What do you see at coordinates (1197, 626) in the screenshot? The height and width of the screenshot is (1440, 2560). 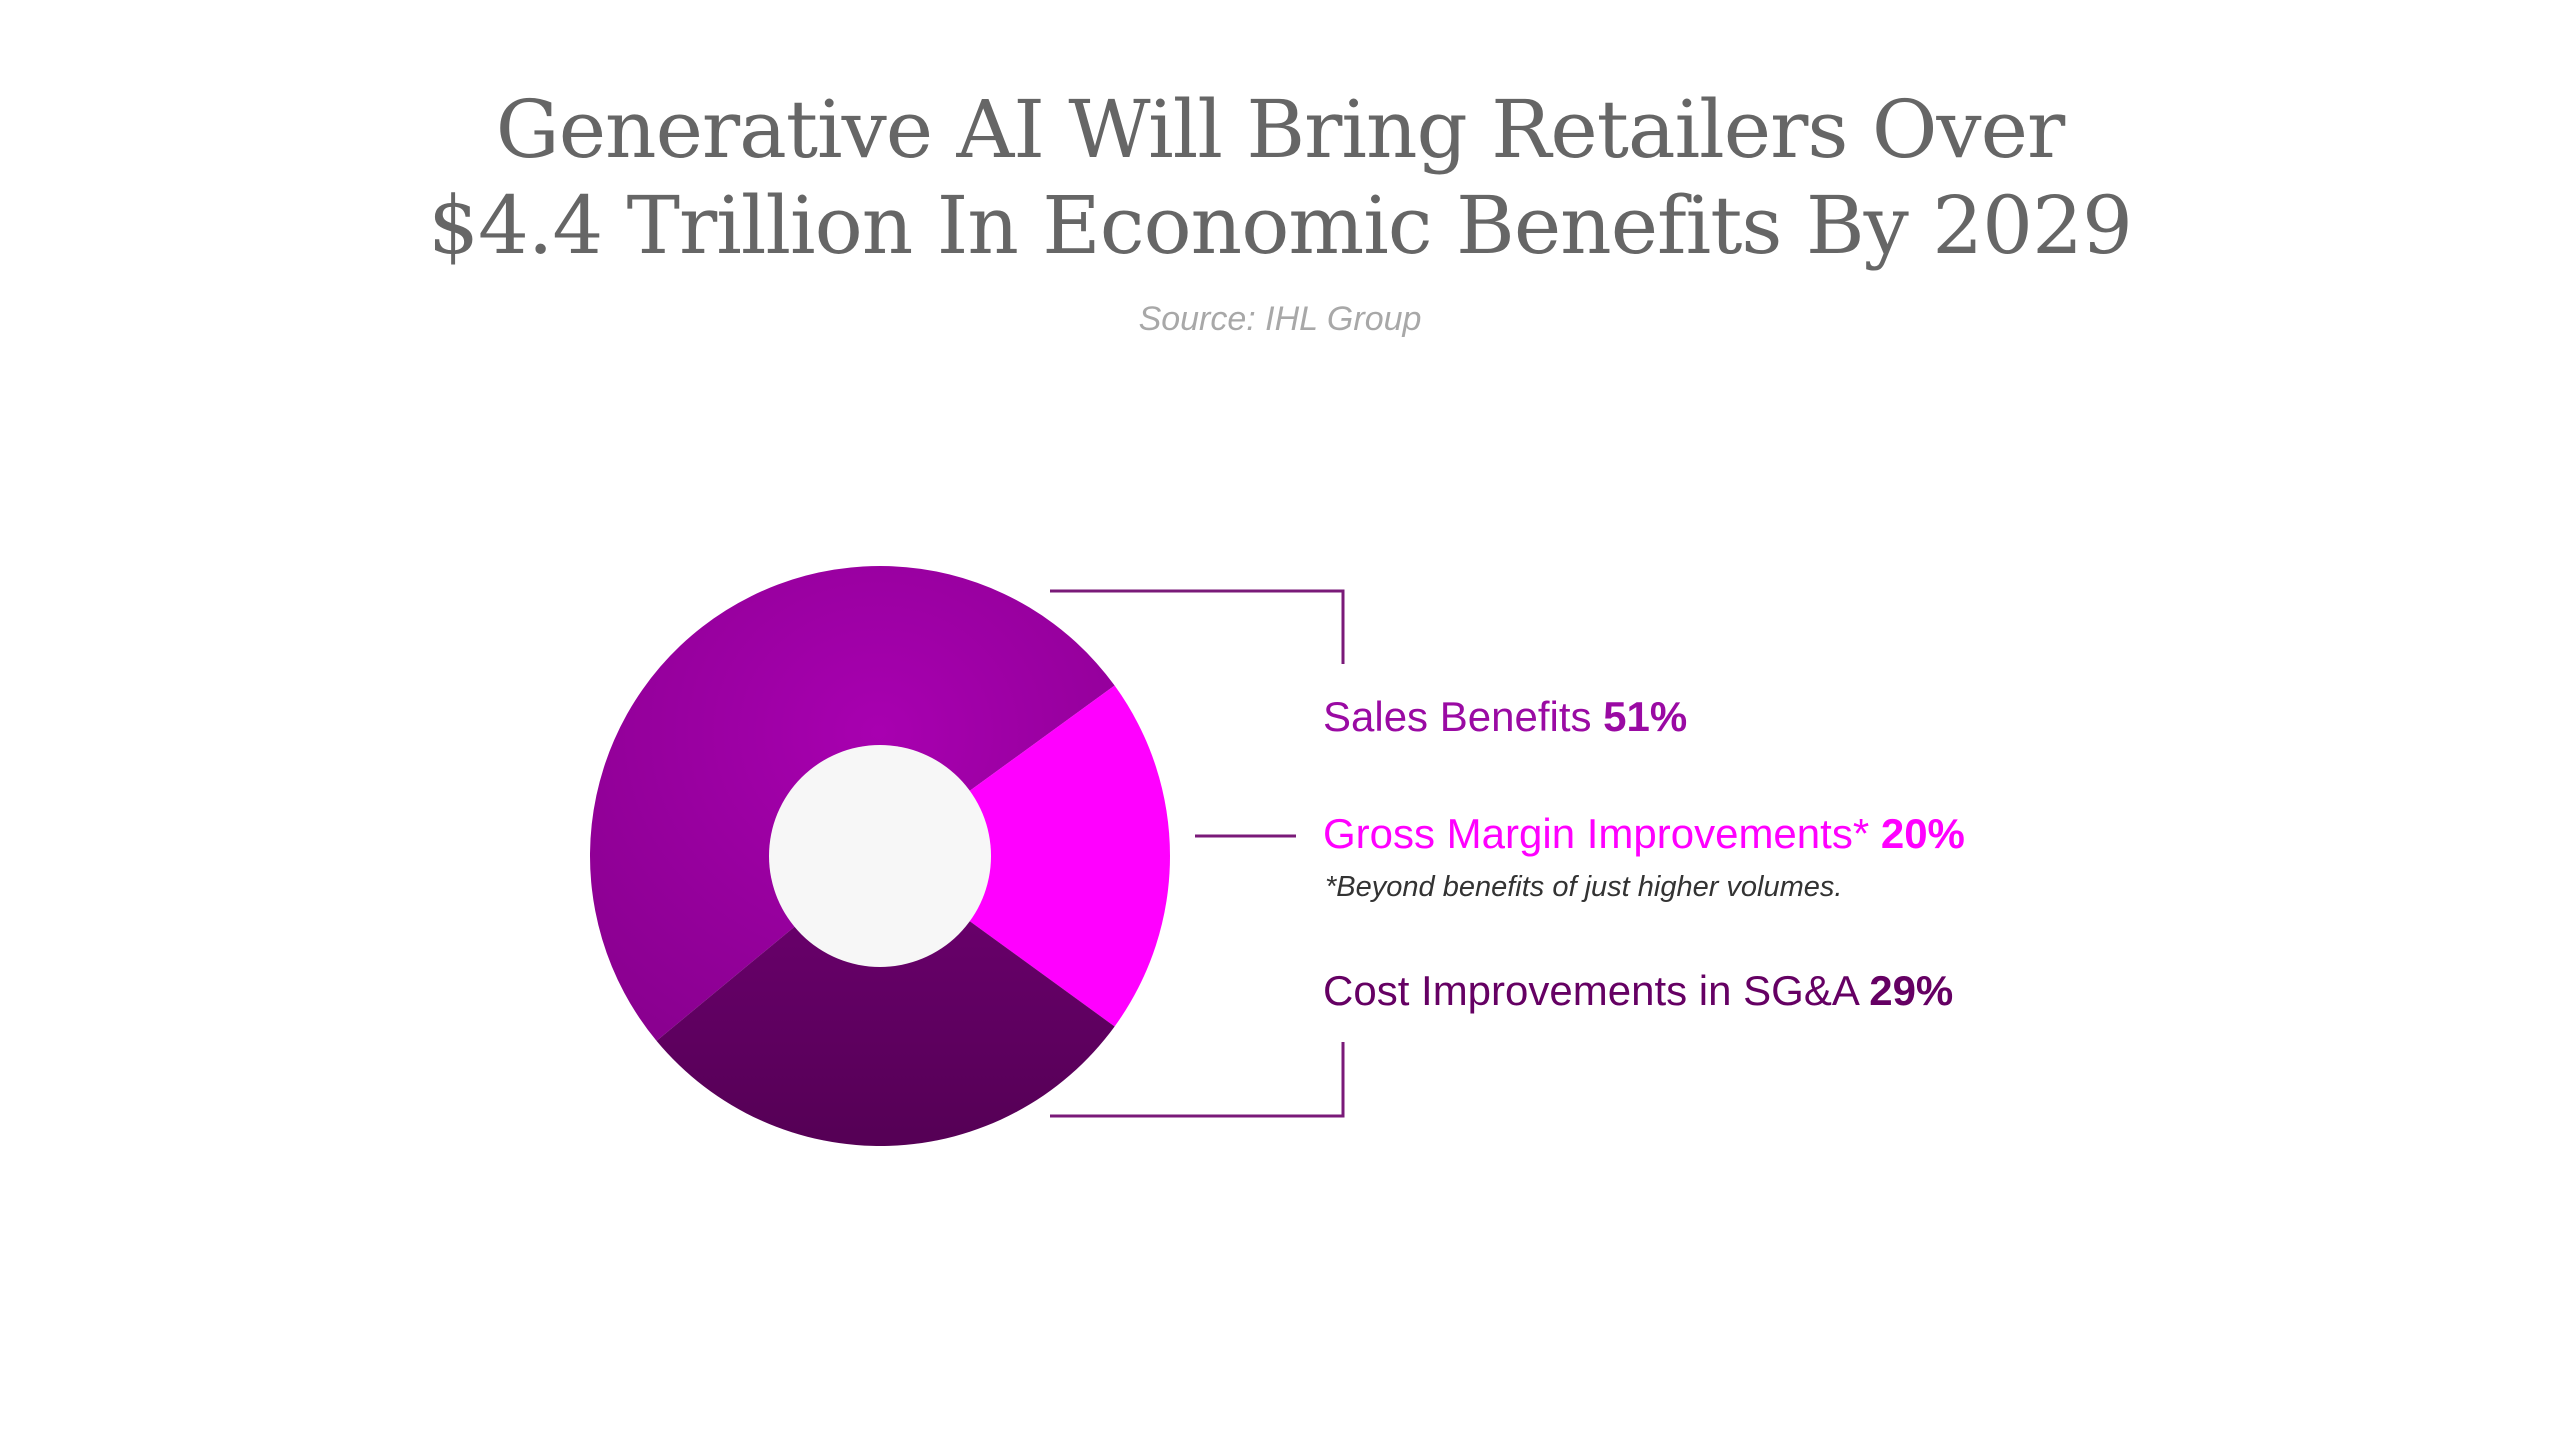 I see `sales-connector-line` at bounding box center [1197, 626].